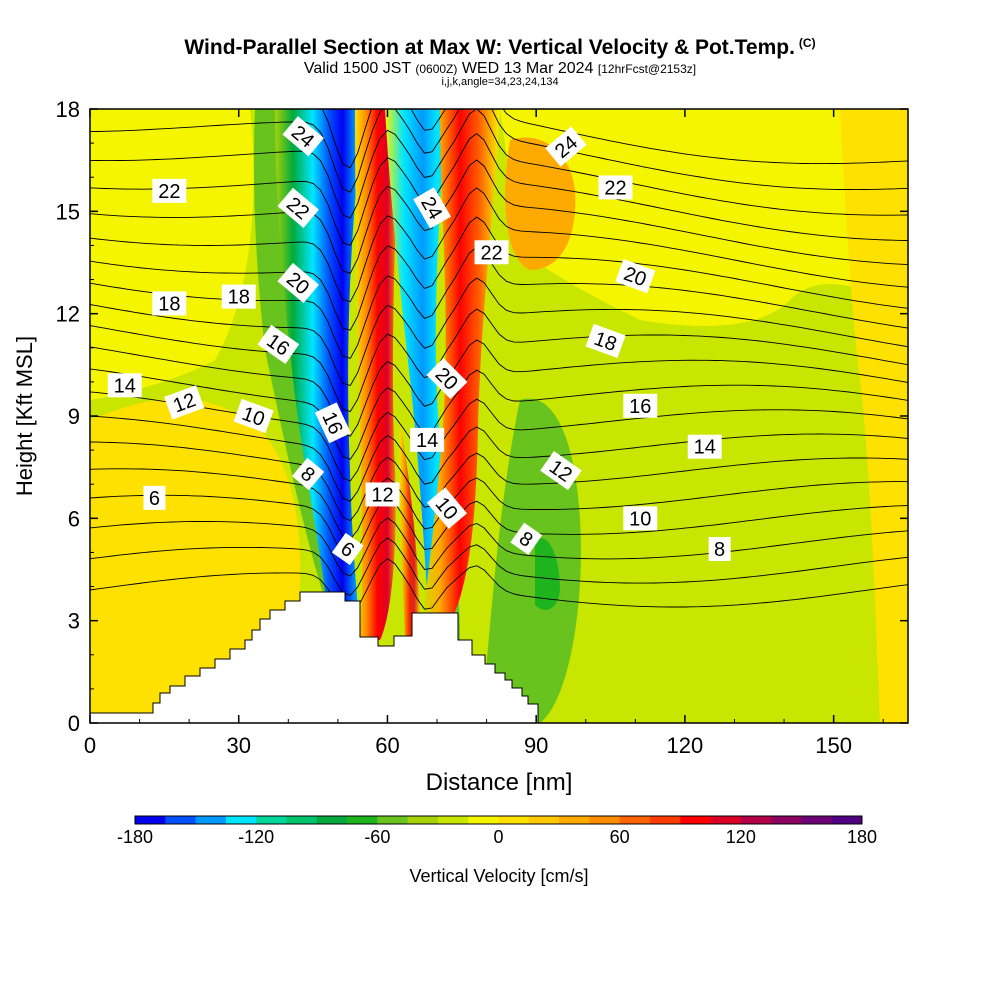  I want to click on theta-contour-label: 14, so click(704, 446).